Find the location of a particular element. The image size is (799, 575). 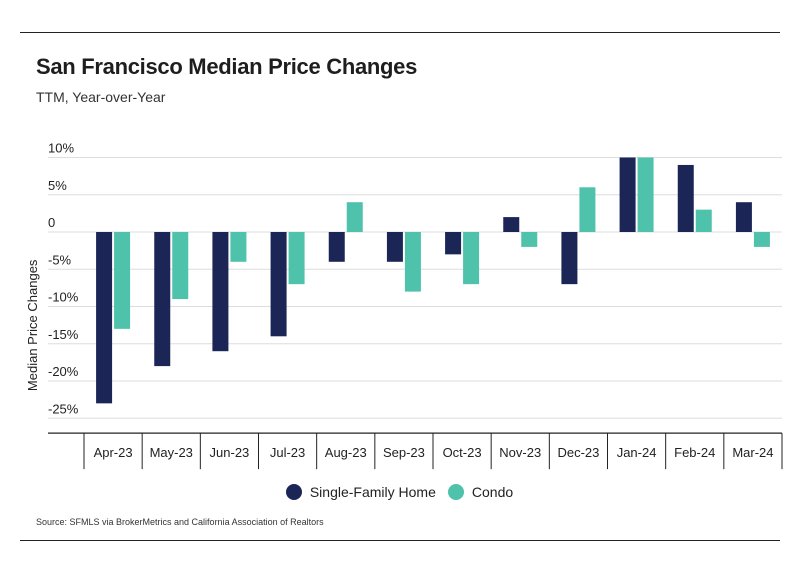

y-tick-label: -10% is located at coordinates (63, 297).